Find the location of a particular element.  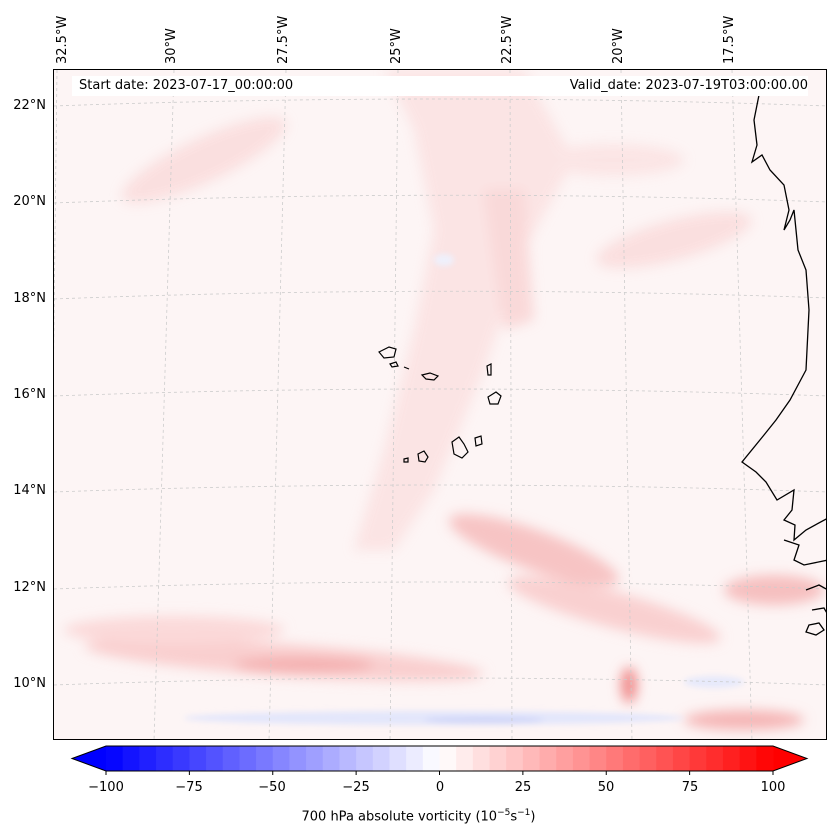

cbar-tick-100: 100 is located at coordinates (773, 787).